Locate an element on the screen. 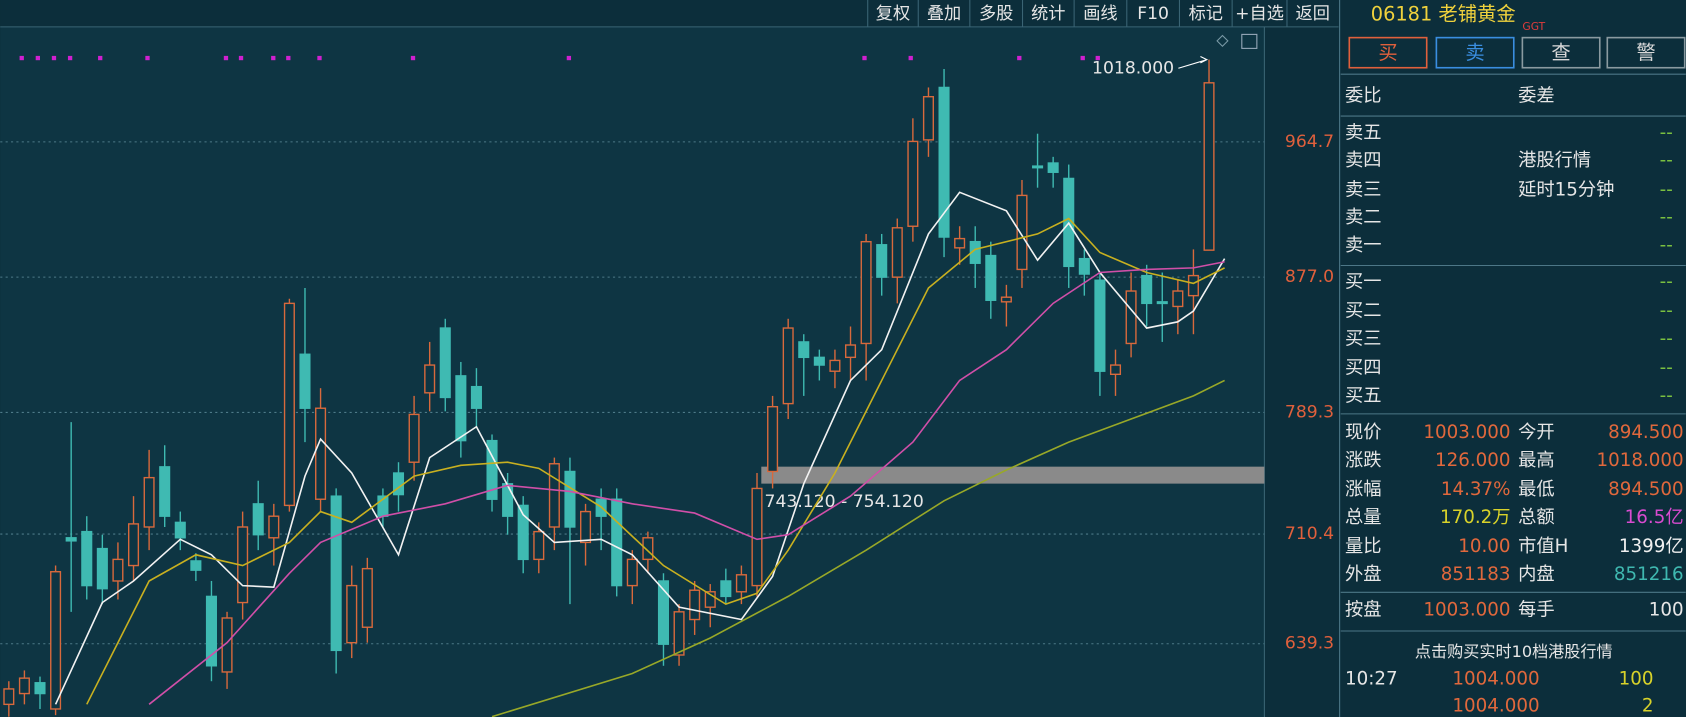 This screenshot has height=717, width=1686. level-label: 买三 is located at coordinates (1363, 339).